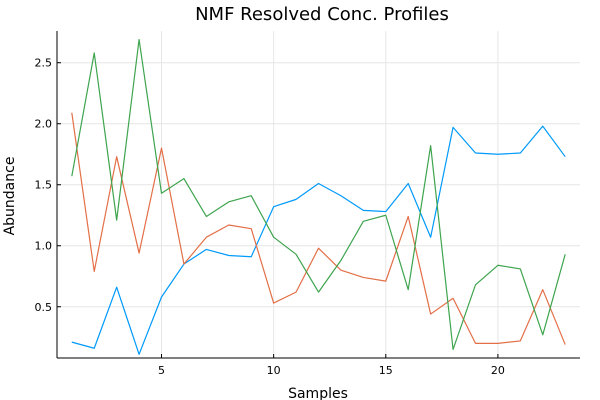 The image size is (600, 400). I want to click on chart-title: NMF Resolved Conc. Profiles, so click(322, 14).